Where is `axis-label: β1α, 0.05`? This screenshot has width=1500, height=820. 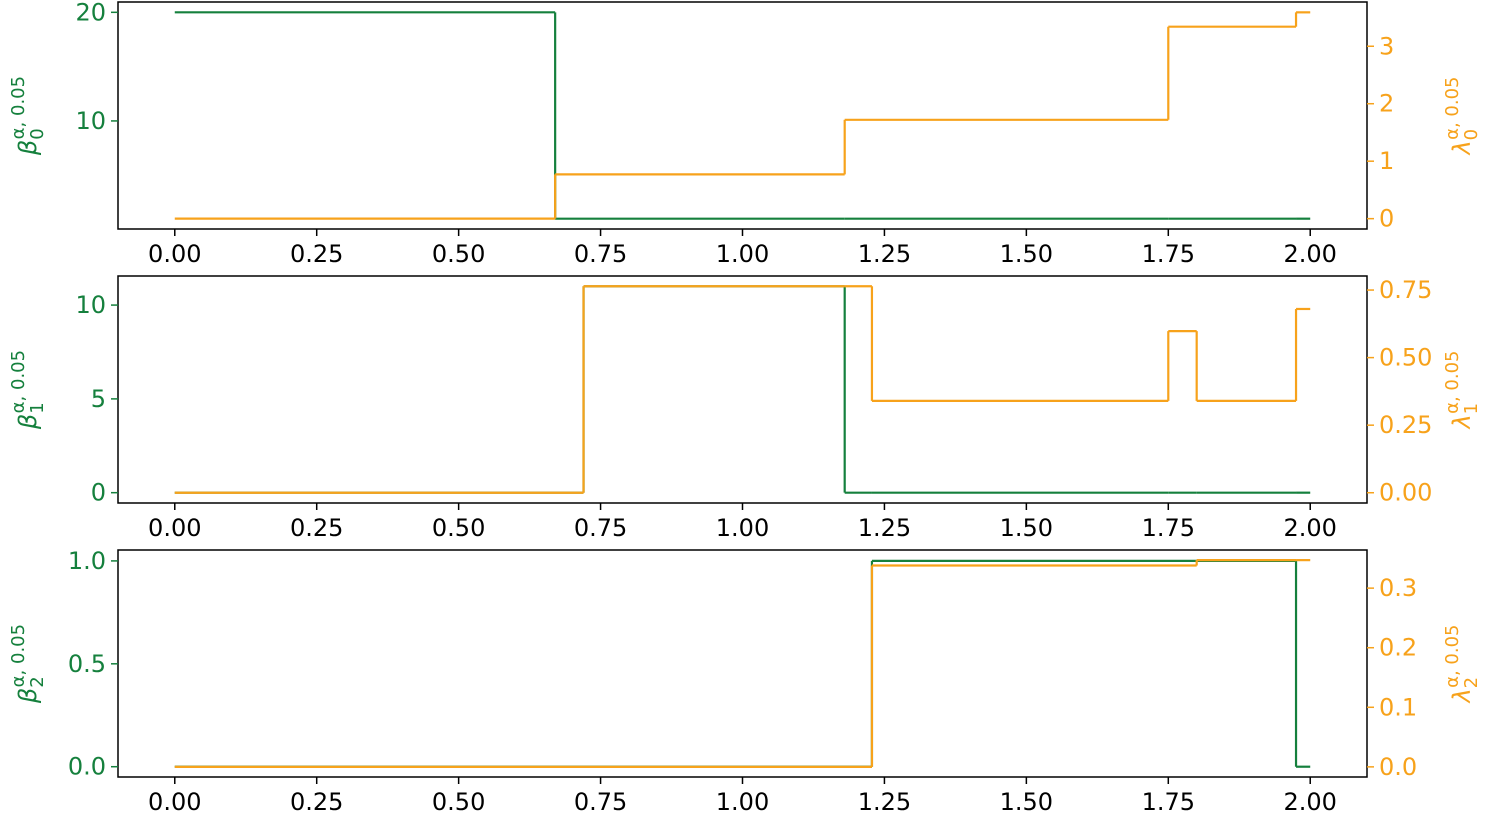 axis-label: β1α, 0.05 is located at coordinates (28, 390).